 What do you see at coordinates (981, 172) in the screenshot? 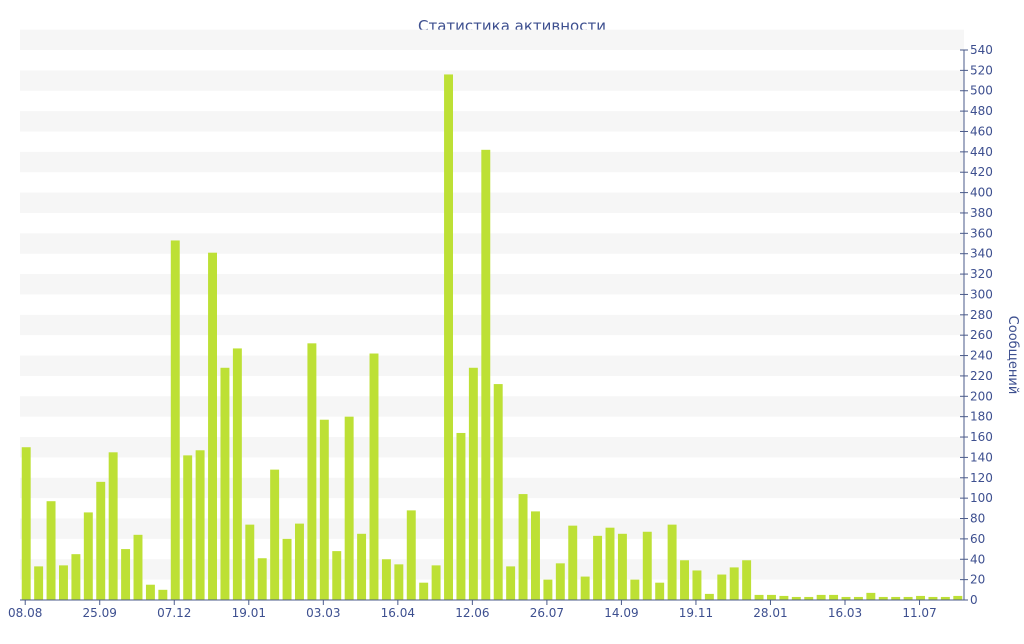
I see `y-tick-label: 420` at bounding box center [981, 172].